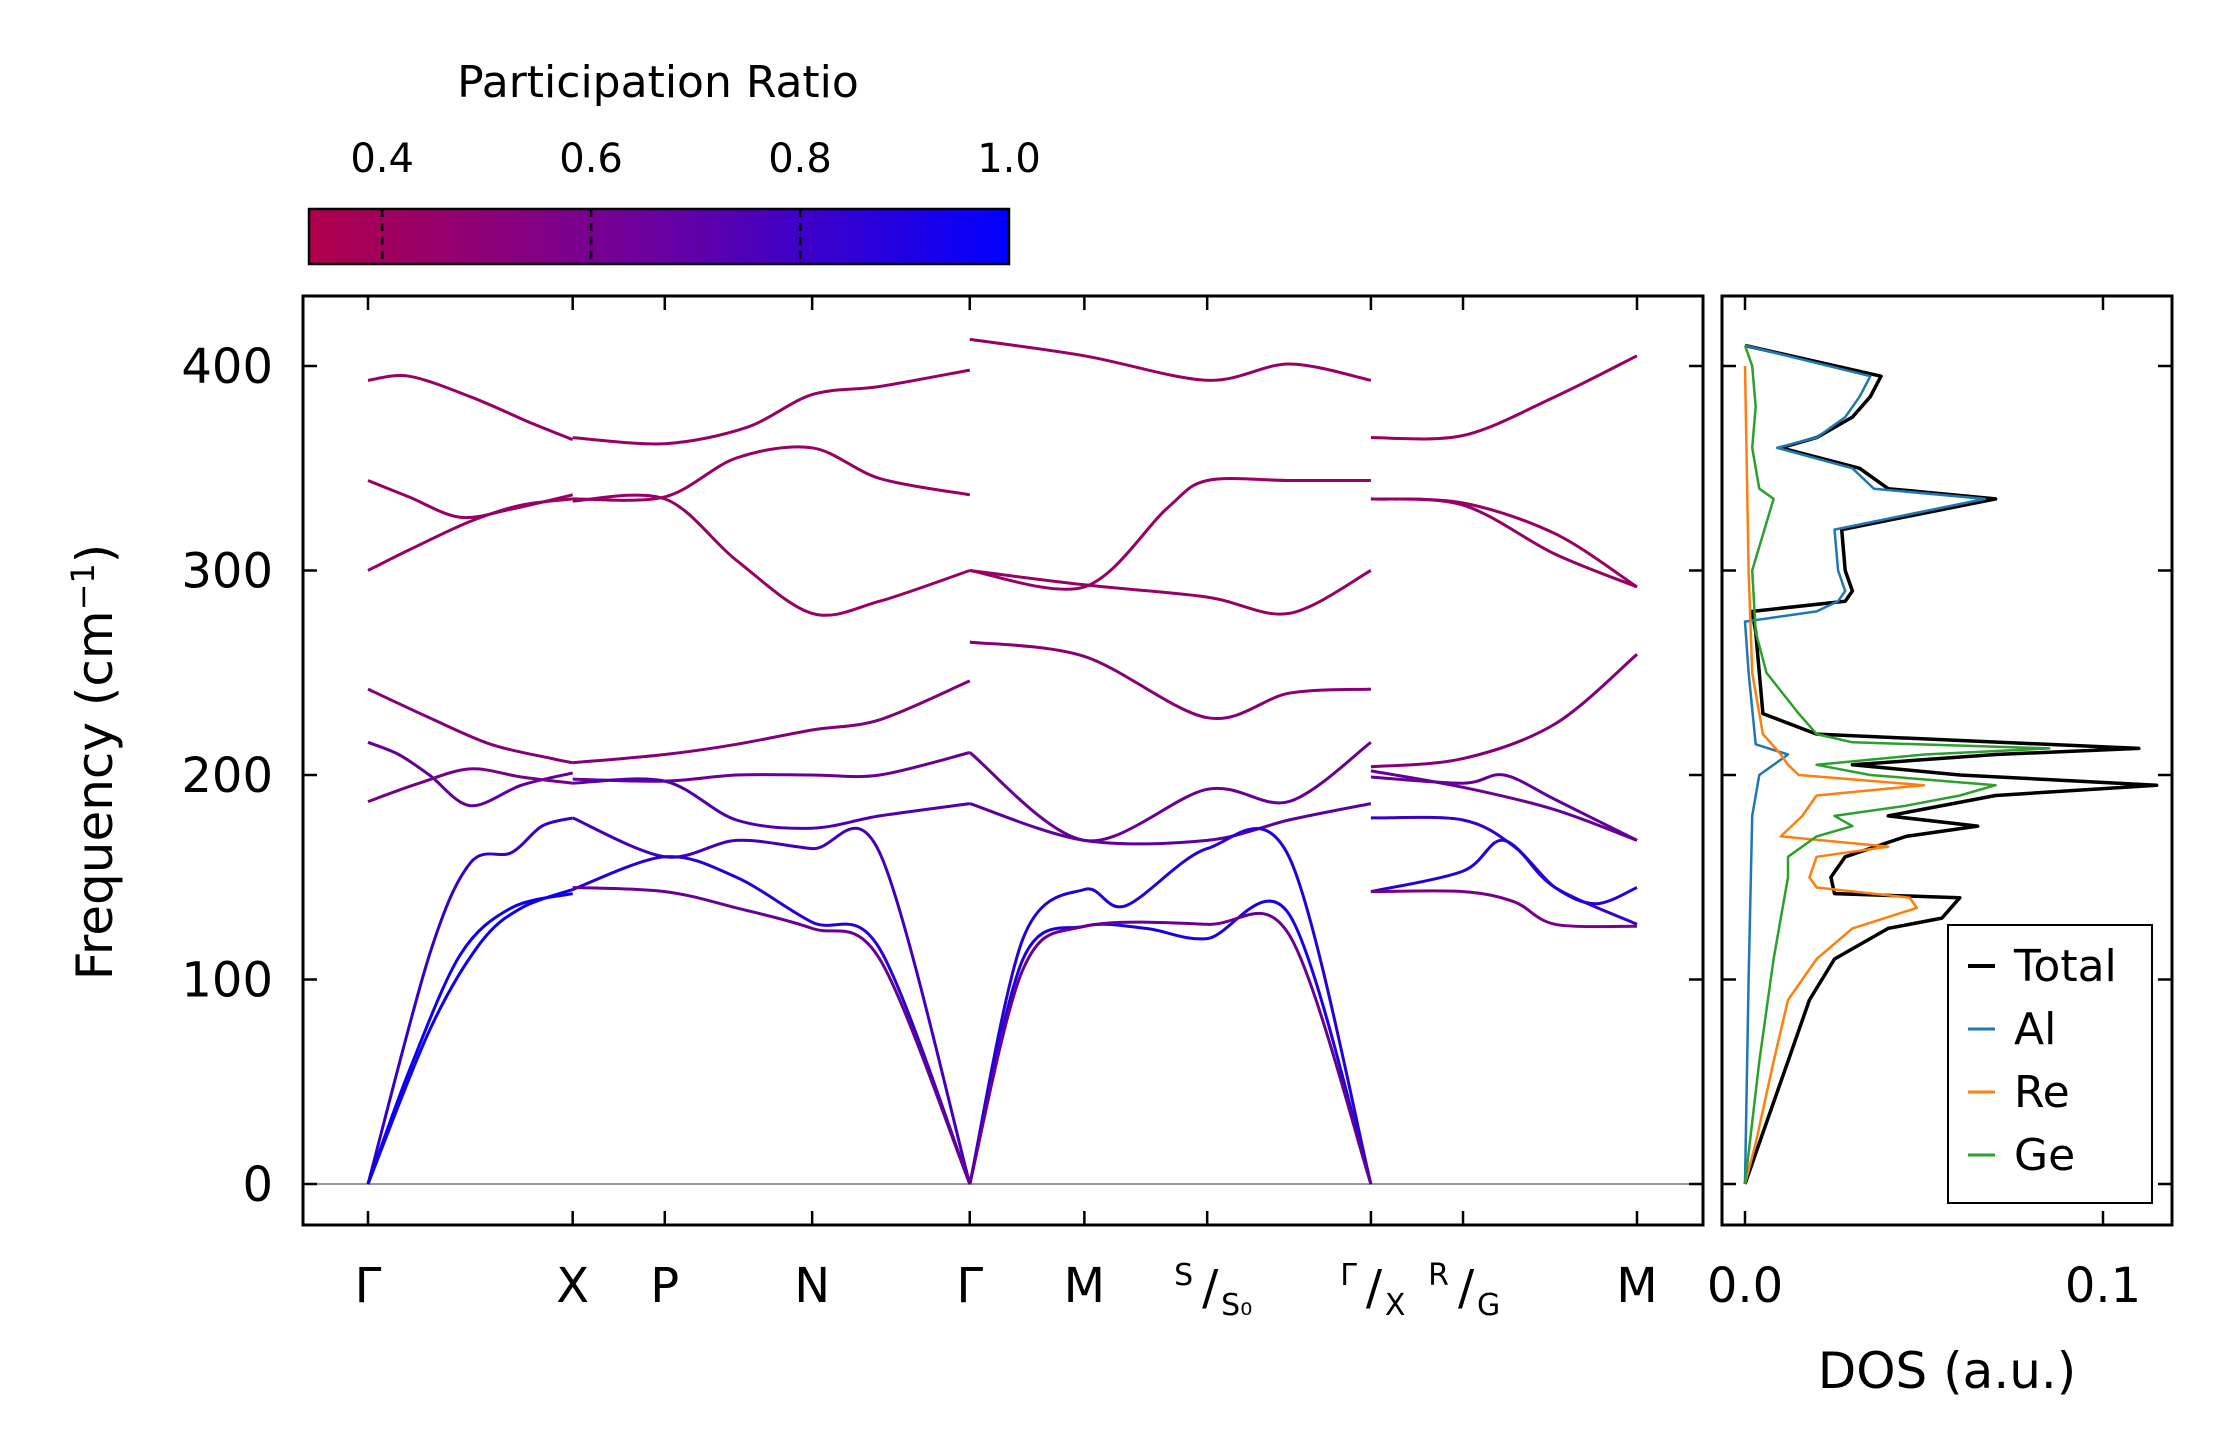 Image resolution: width=2222 pixels, height=1455 pixels. I want to click on colorbar: Participation Ratio 0.4 0.6 0.8 1.0, so click(674, 161).